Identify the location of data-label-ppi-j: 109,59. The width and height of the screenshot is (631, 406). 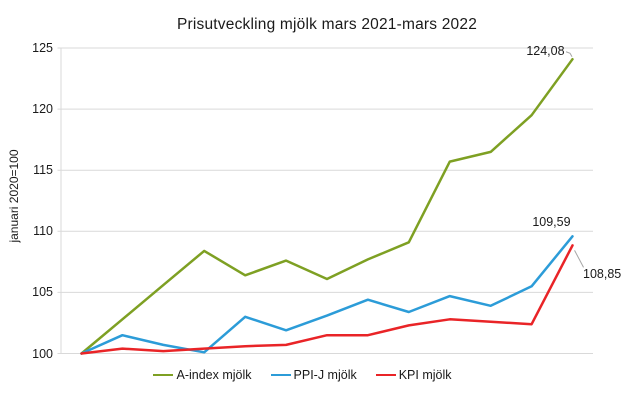
(551, 222).